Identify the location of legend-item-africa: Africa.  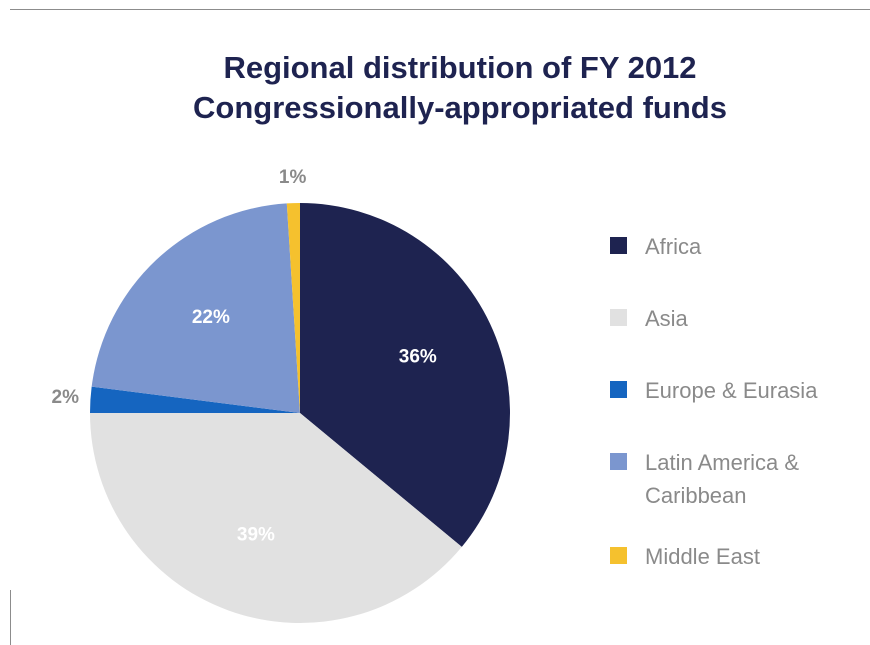
(735, 250).